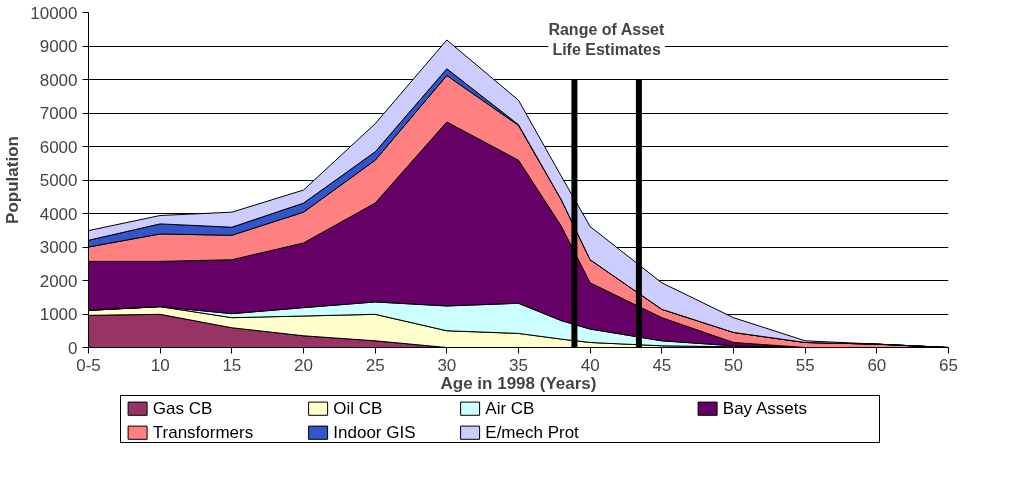 This screenshot has height=499, width=1010. What do you see at coordinates (232, 365) in the screenshot?
I see `x-tick-label: 15` at bounding box center [232, 365].